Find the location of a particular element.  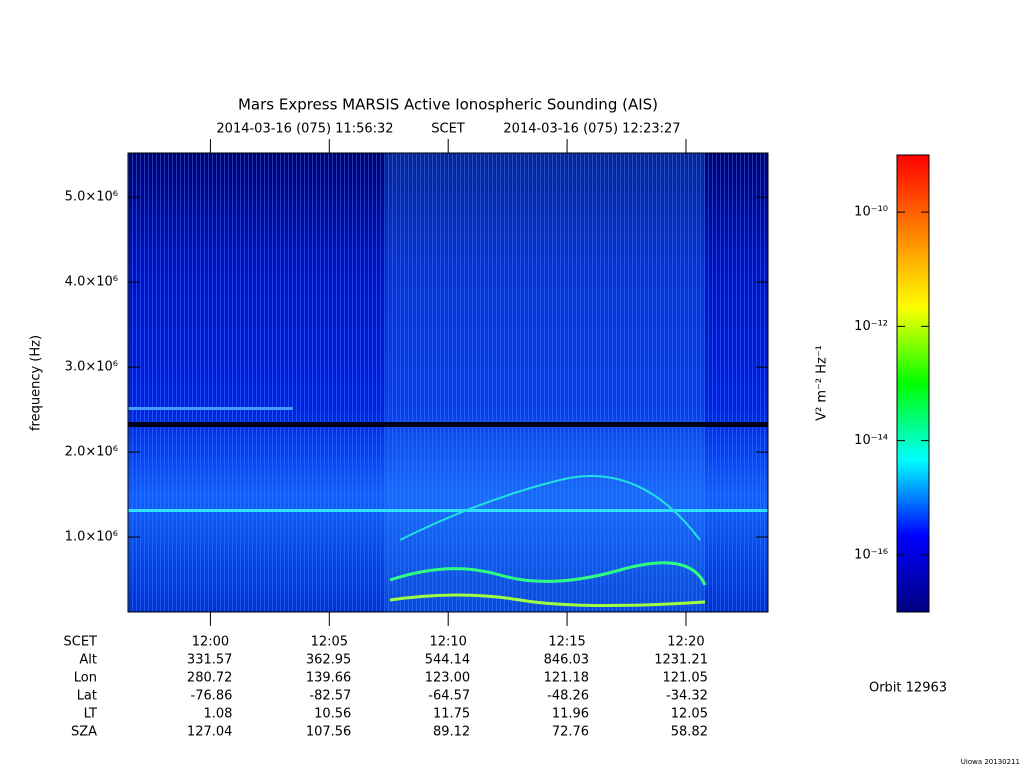

ephemeris-label: LT is located at coordinates (90, 714).